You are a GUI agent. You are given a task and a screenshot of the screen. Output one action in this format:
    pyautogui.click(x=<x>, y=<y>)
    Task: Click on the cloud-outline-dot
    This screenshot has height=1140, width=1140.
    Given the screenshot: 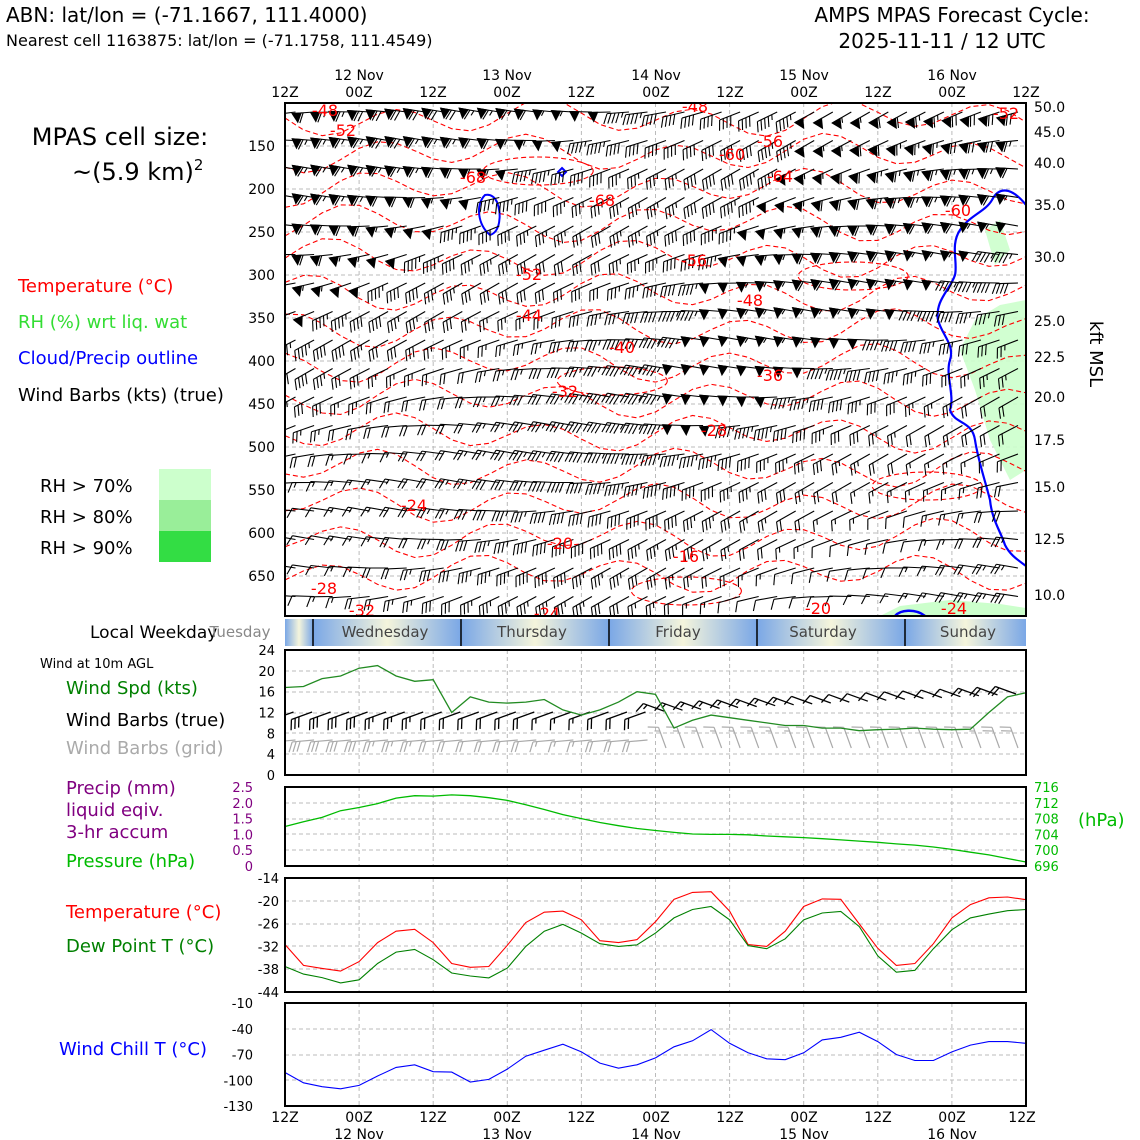 What is the action you would take?
    pyautogui.click(x=562, y=172)
    